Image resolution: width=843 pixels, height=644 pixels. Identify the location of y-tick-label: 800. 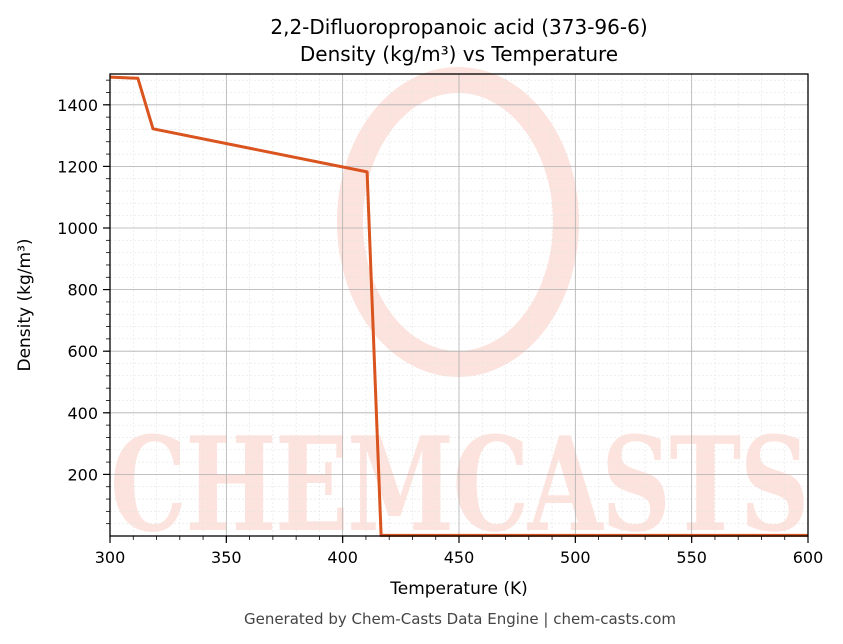
(82, 290).